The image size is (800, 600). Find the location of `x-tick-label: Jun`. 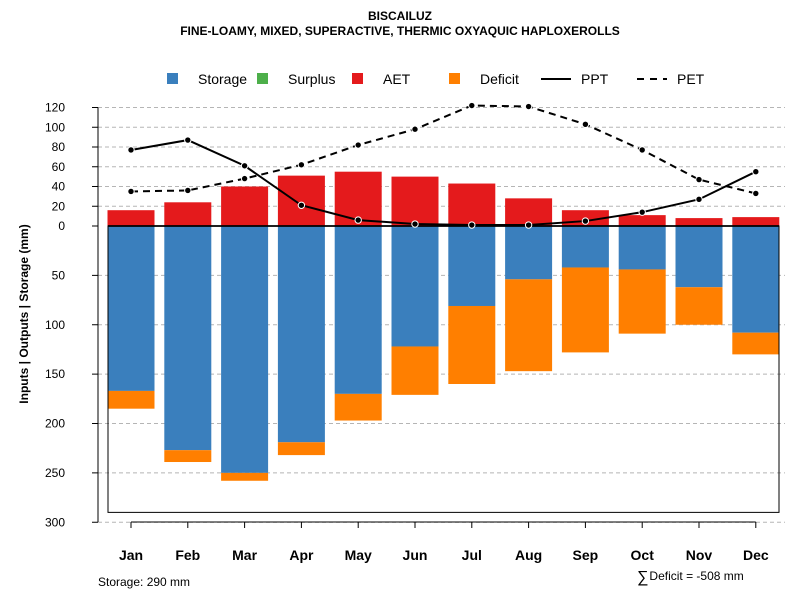

x-tick-label: Jun is located at coordinates (415, 555).